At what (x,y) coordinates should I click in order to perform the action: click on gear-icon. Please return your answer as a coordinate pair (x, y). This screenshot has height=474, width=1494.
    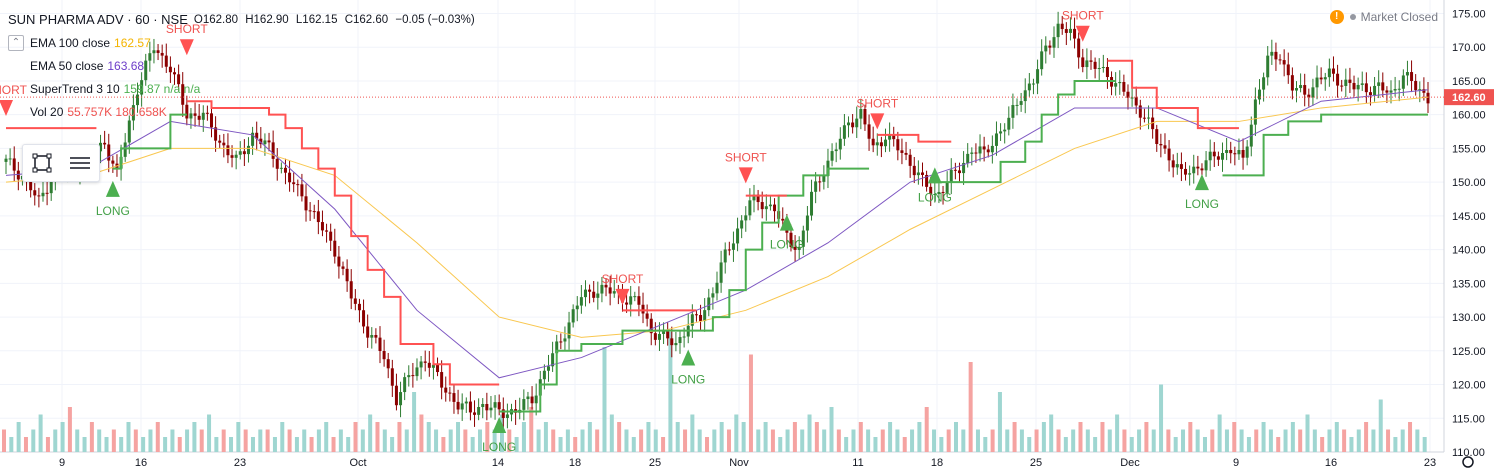
    Looking at the image, I should click on (1468, 462).